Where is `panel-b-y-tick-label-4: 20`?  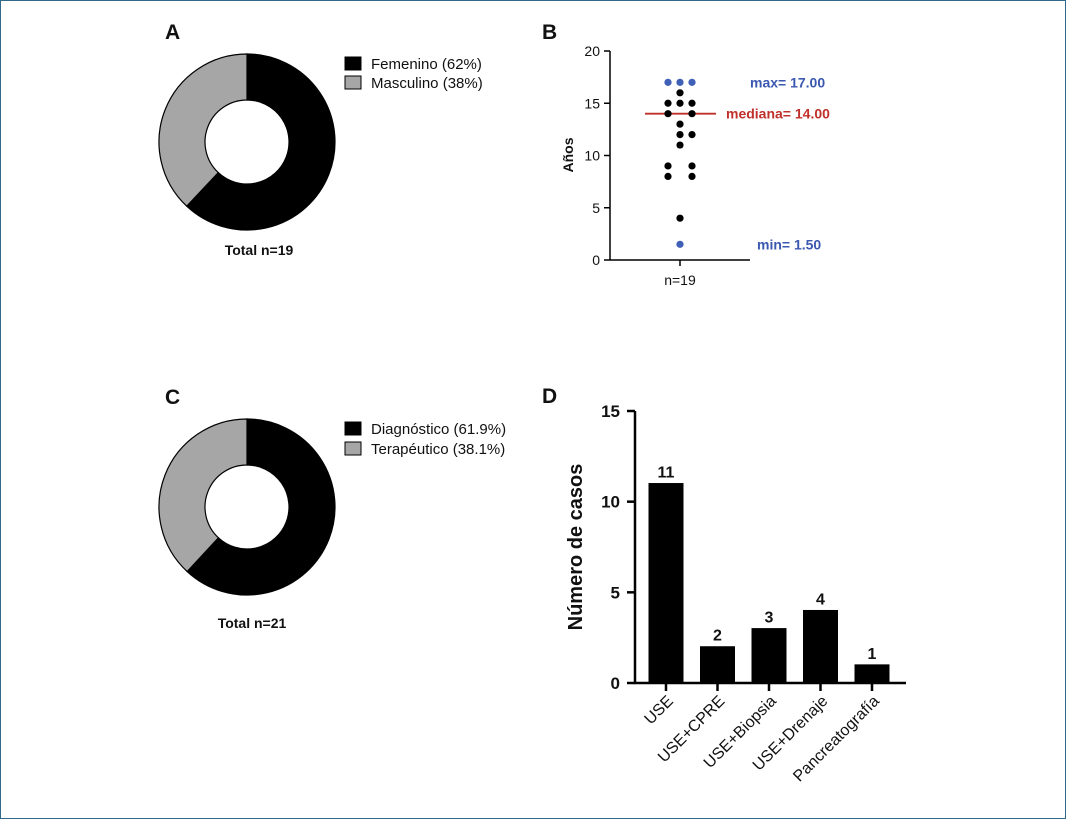
panel-b-y-tick-label-4: 20 is located at coordinates (592, 51).